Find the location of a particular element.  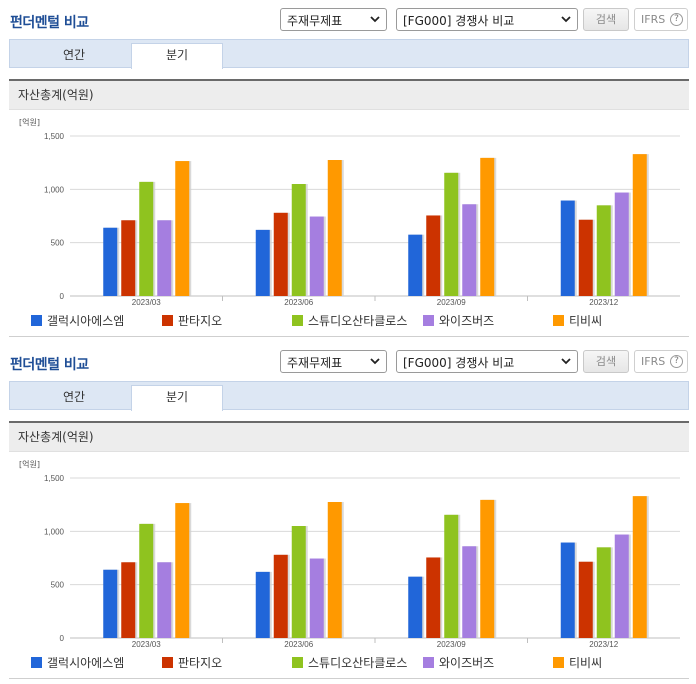

legend-label: 스튜디오산타클로스 is located at coordinates (358, 321).